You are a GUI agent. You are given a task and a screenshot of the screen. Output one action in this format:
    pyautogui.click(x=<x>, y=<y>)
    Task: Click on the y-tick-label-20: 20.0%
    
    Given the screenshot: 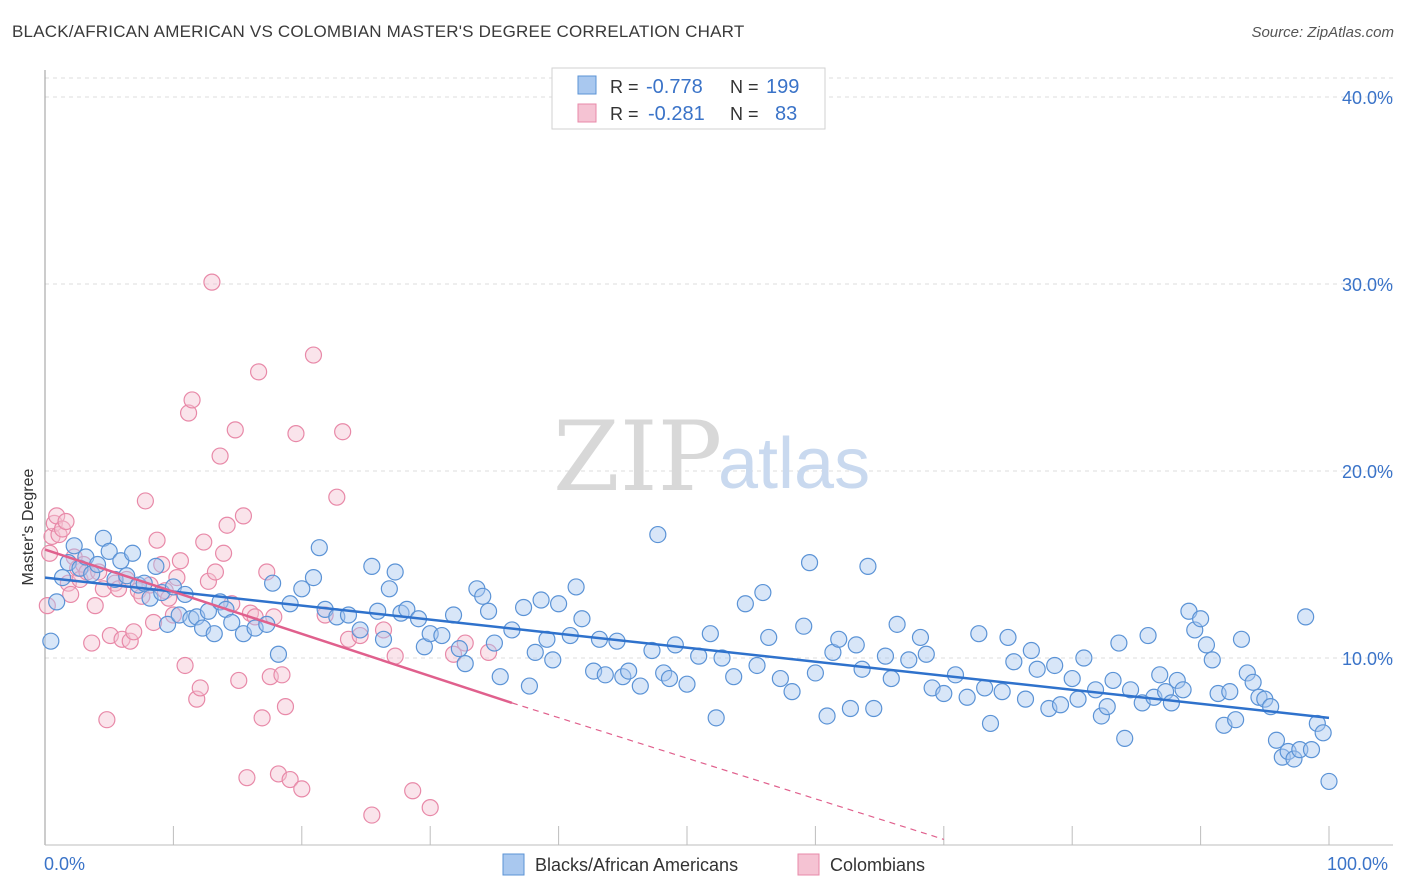 What is the action you would take?
    pyautogui.click(x=1367, y=472)
    